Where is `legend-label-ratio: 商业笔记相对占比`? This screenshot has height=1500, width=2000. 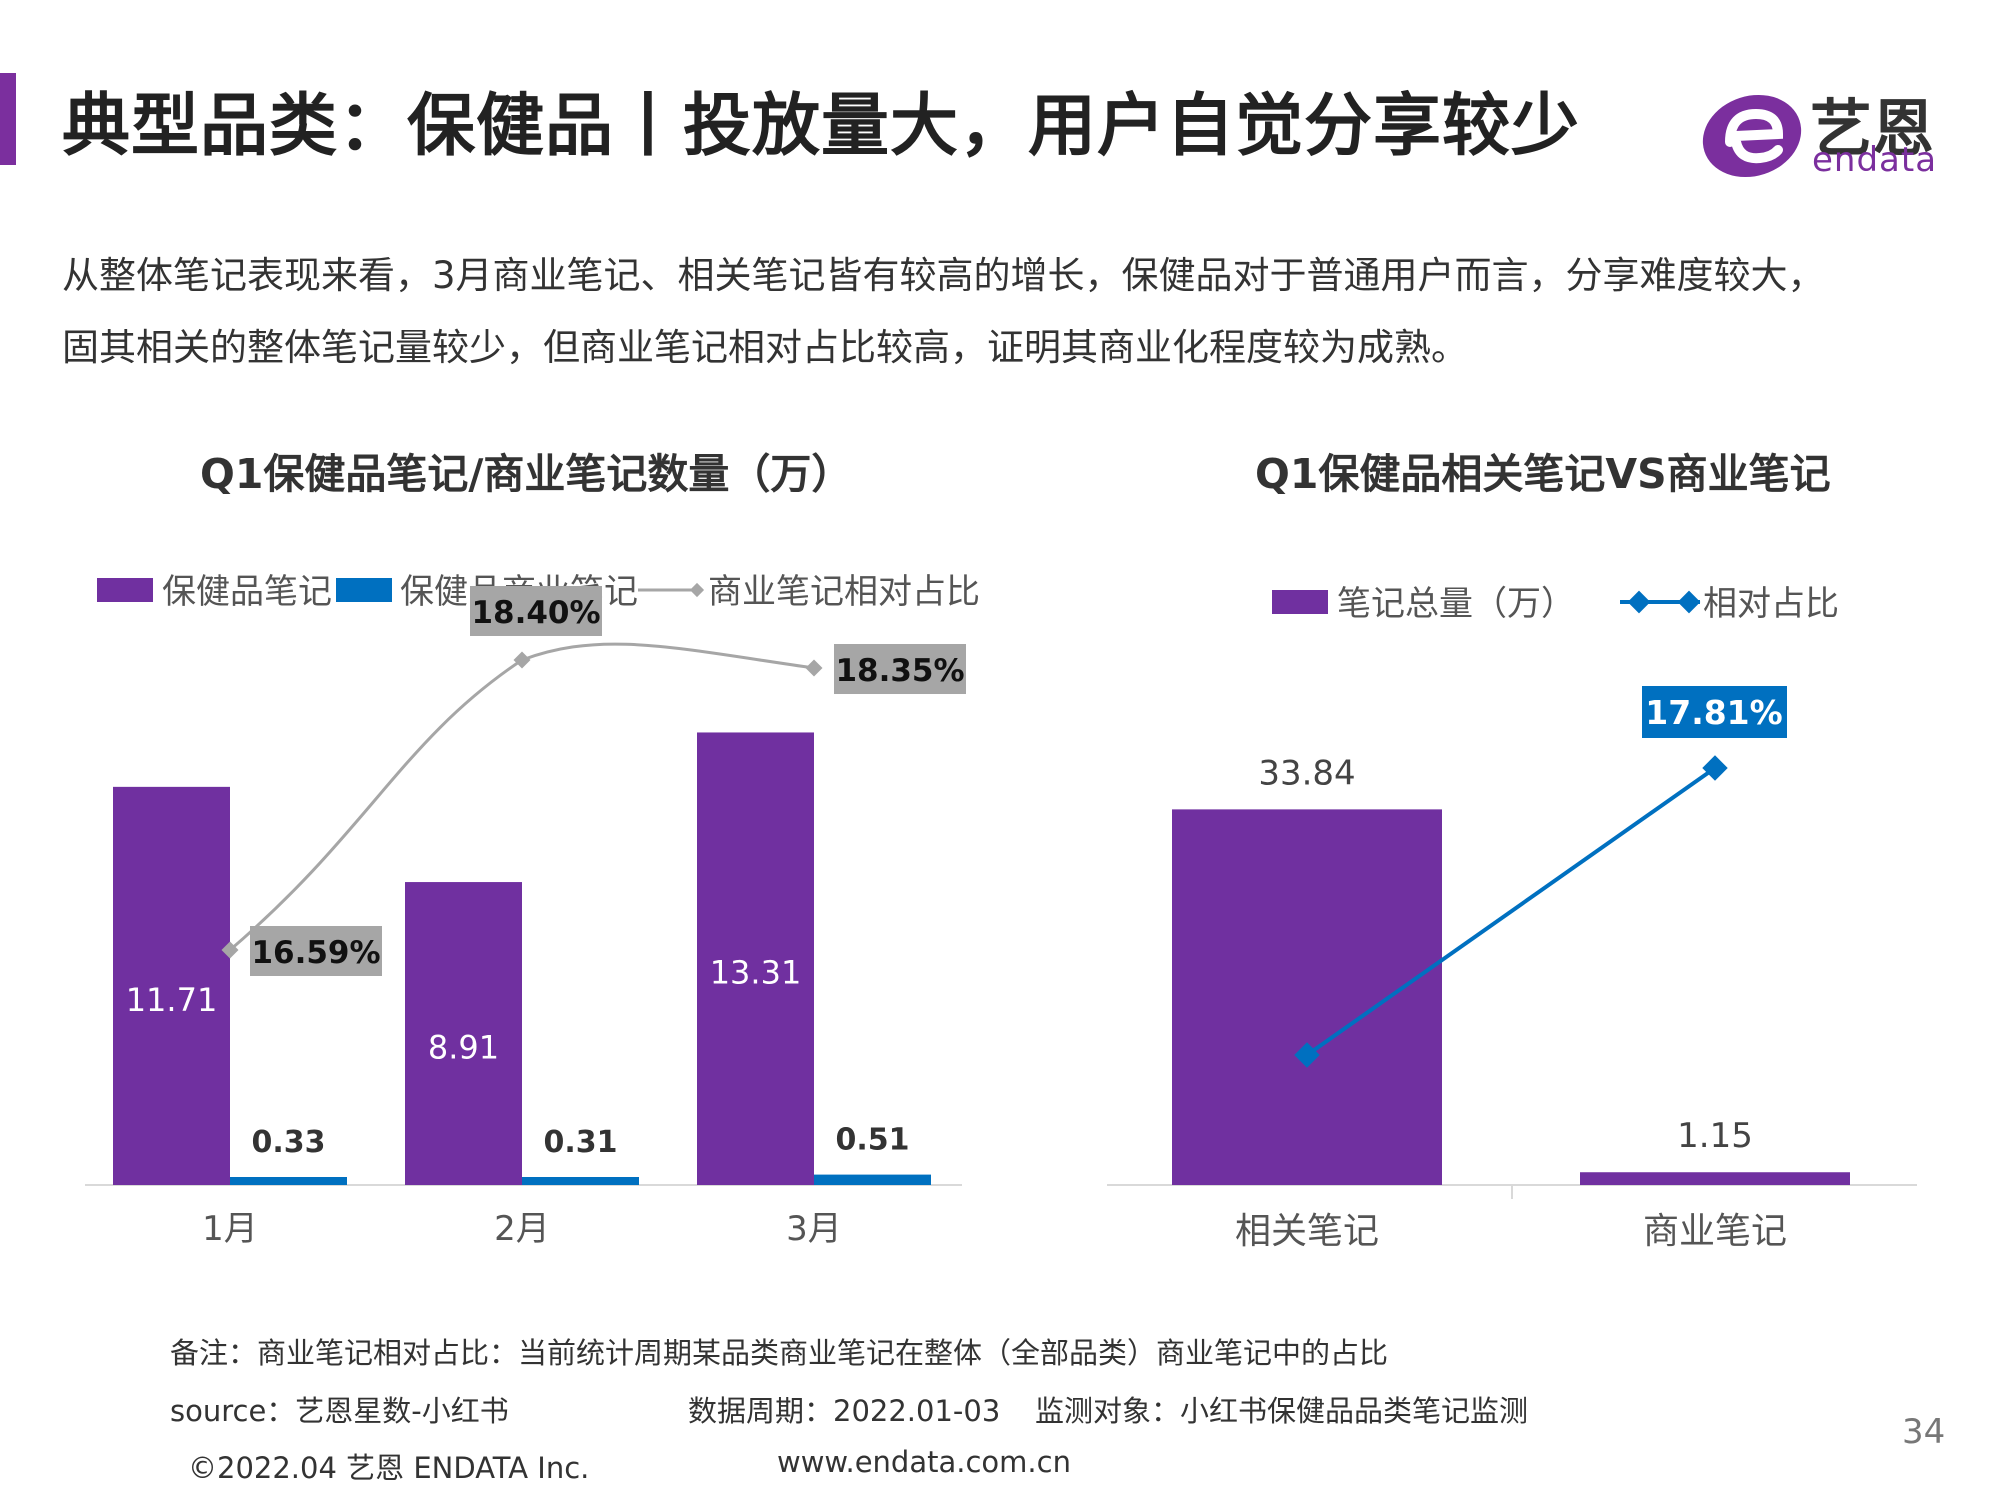 legend-label-ratio: 商业笔记相对占比 is located at coordinates (844, 592).